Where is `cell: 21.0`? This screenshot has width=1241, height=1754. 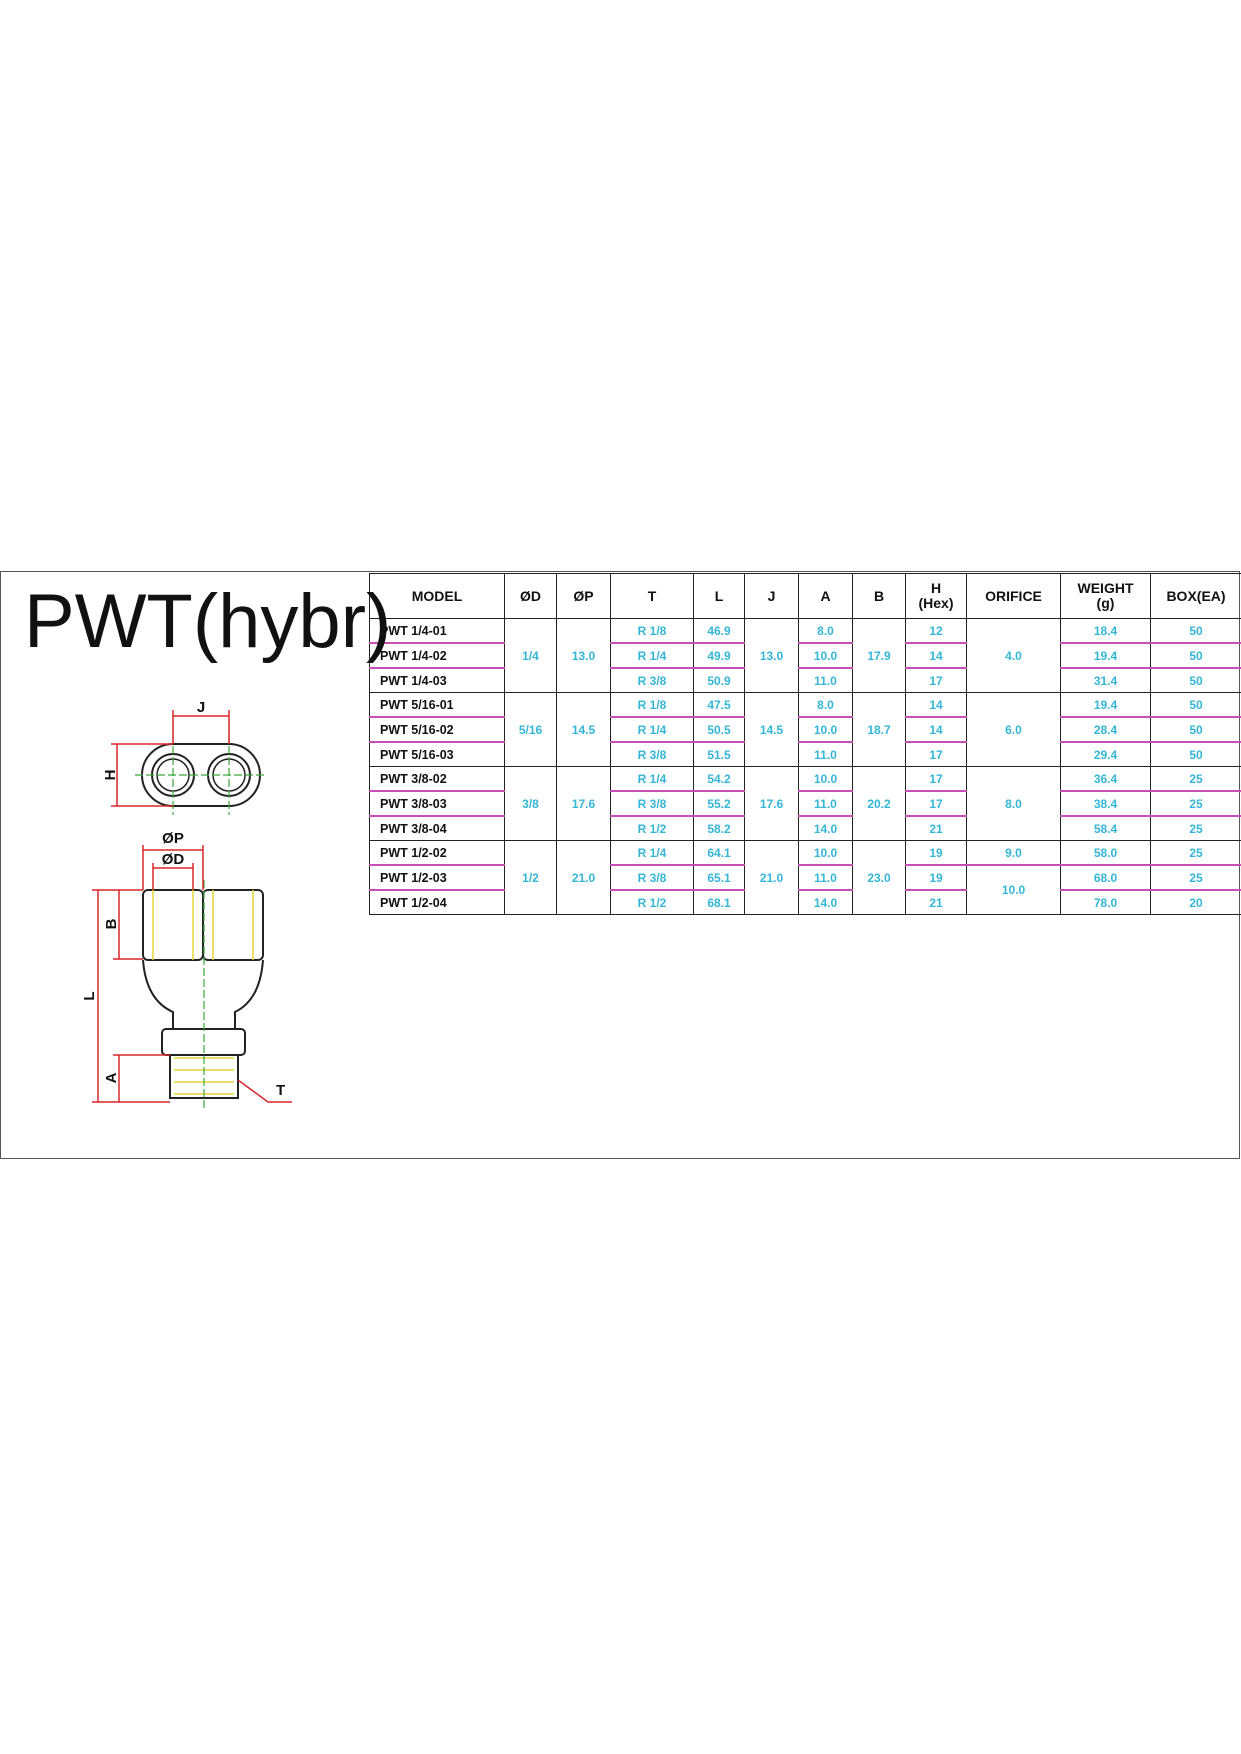
cell: 21.0 is located at coordinates (583, 877).